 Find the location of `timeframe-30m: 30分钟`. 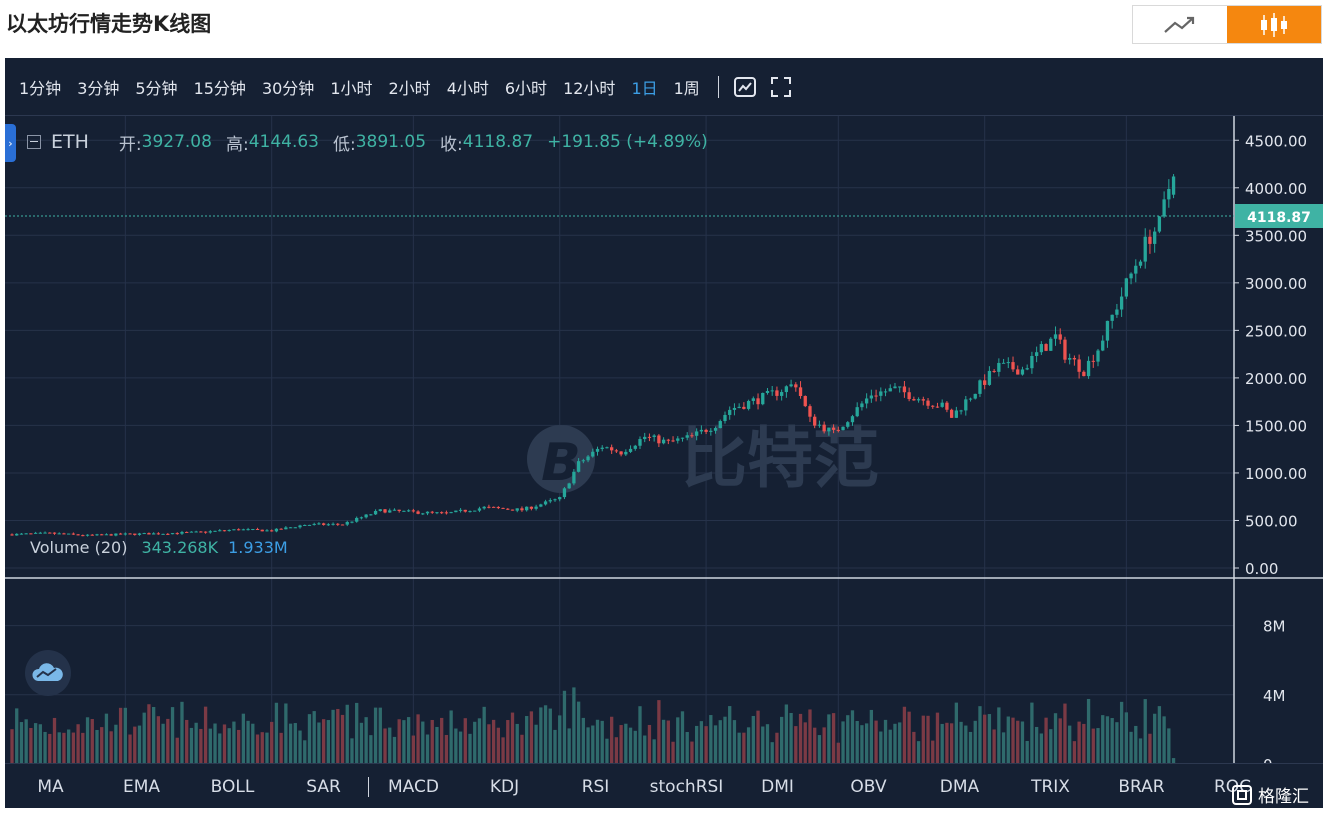

timeframe-30m: 30分钟 is located at coordinates (288, 88).